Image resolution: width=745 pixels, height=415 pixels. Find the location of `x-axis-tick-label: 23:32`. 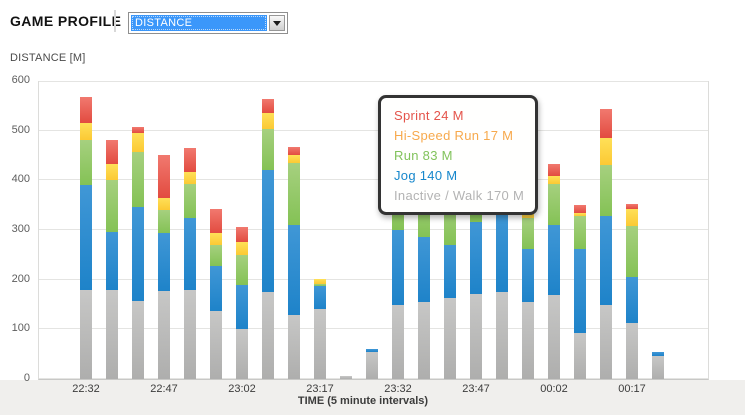

x-axis-tick-label: 23:32 is located at coordinates (398, 389).